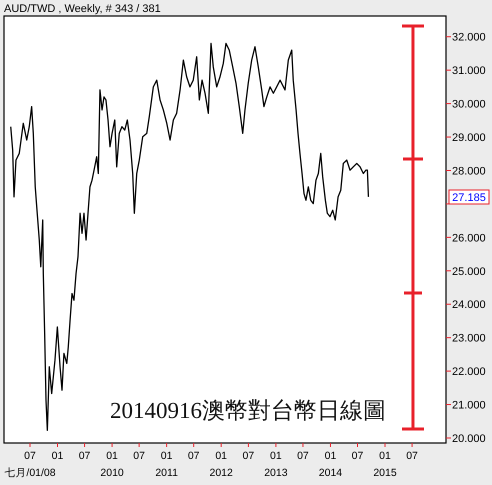 This screenshot has width=492, height=485. I want to click on y-tick-label: 28.000, so click(469, 171).